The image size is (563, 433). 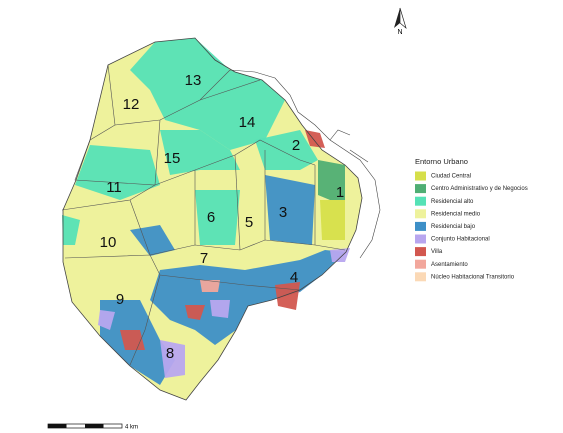 I want to click on north-label: N, so click(x=399, y=32).